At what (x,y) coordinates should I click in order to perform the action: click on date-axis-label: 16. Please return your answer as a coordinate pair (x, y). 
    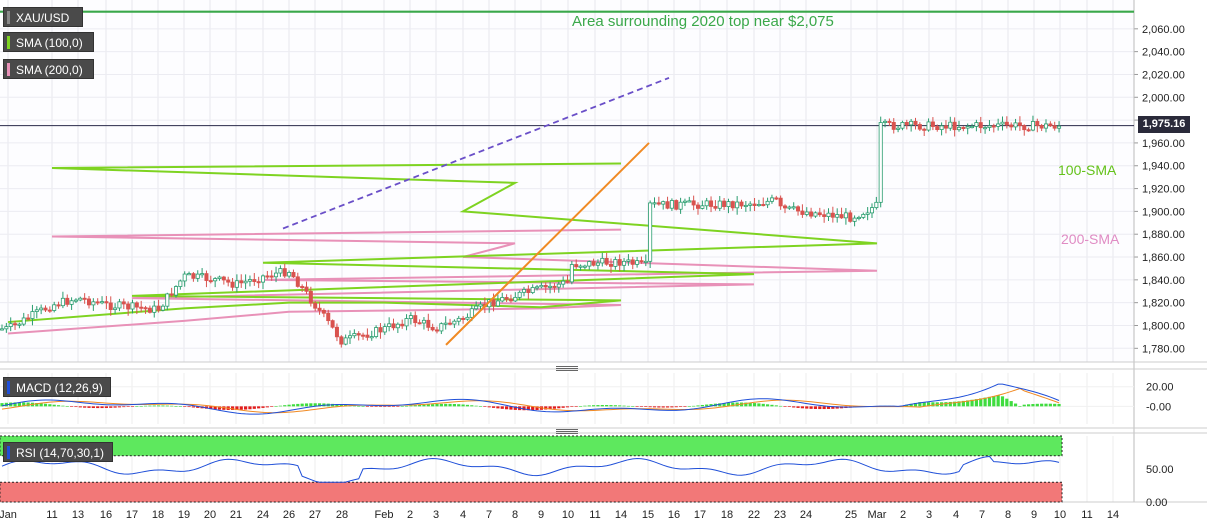
    Looking at the image, I should click on (674, 515).